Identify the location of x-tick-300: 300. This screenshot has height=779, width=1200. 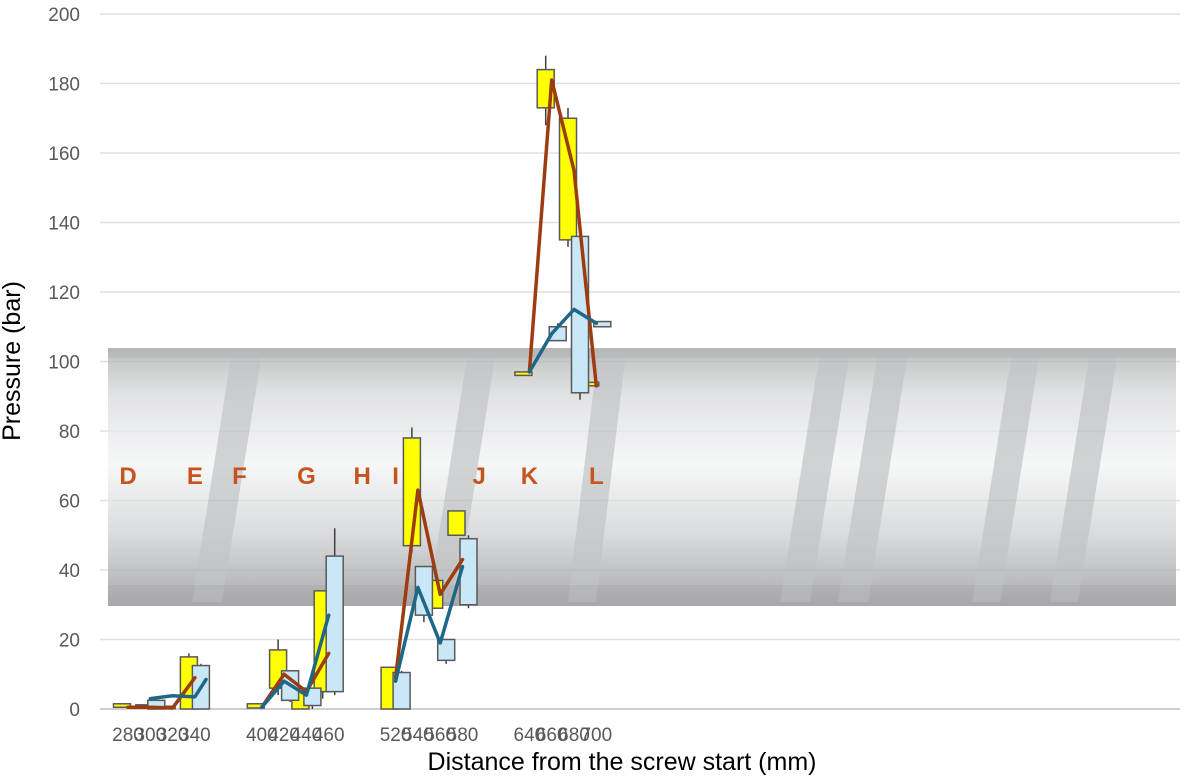
(150, 735).